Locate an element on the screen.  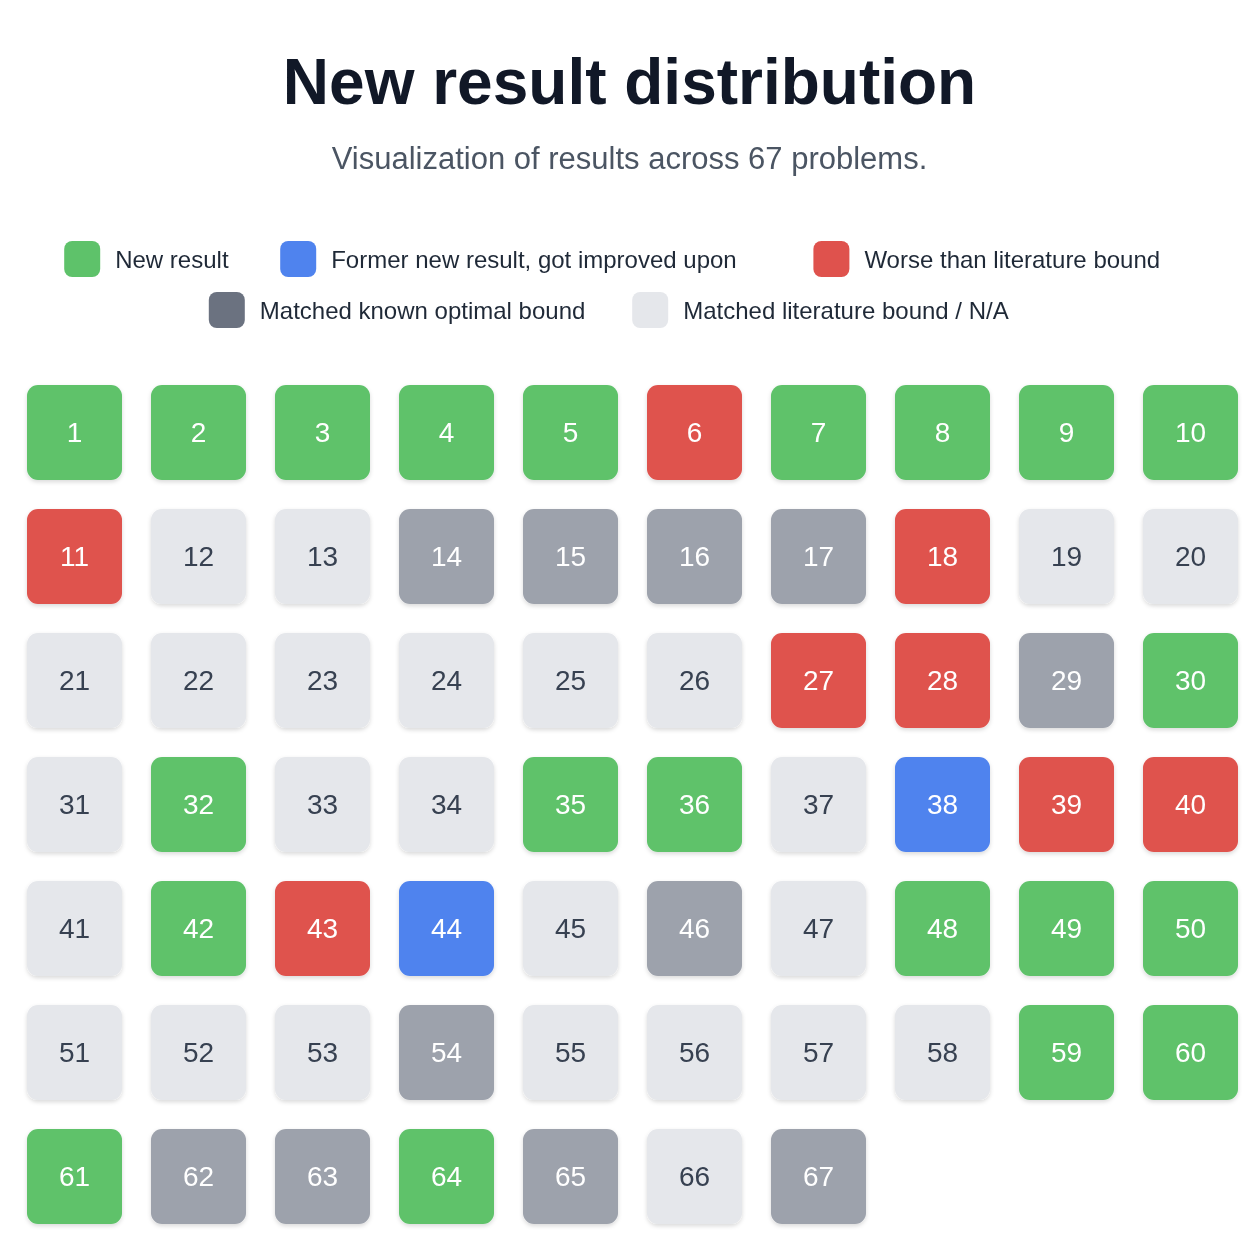
text: Matched literature bound / N/A is located at coordinates (846, 310).